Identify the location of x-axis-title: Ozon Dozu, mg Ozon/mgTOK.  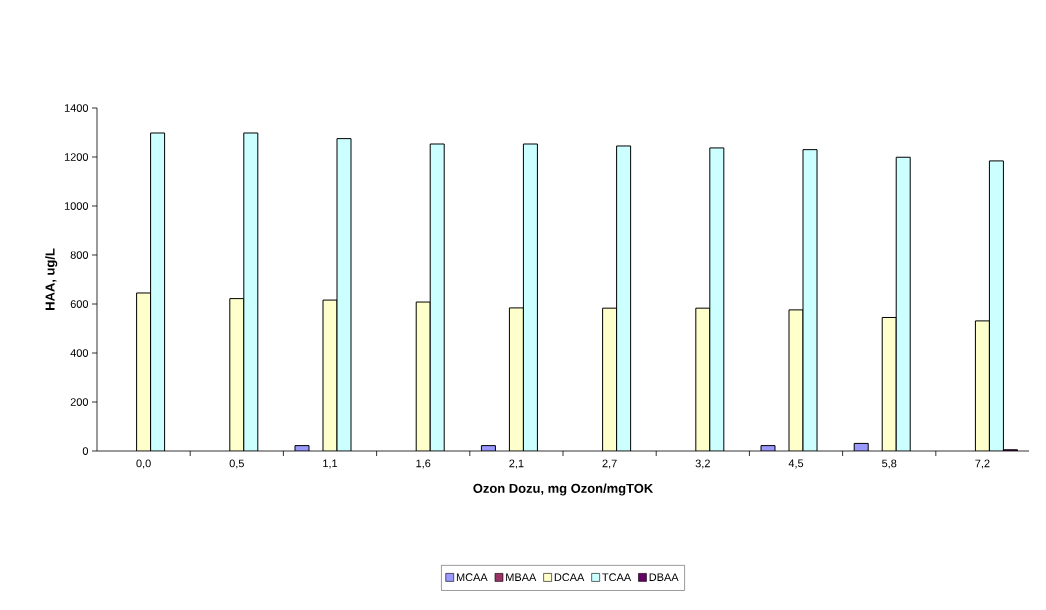
(563, 489).